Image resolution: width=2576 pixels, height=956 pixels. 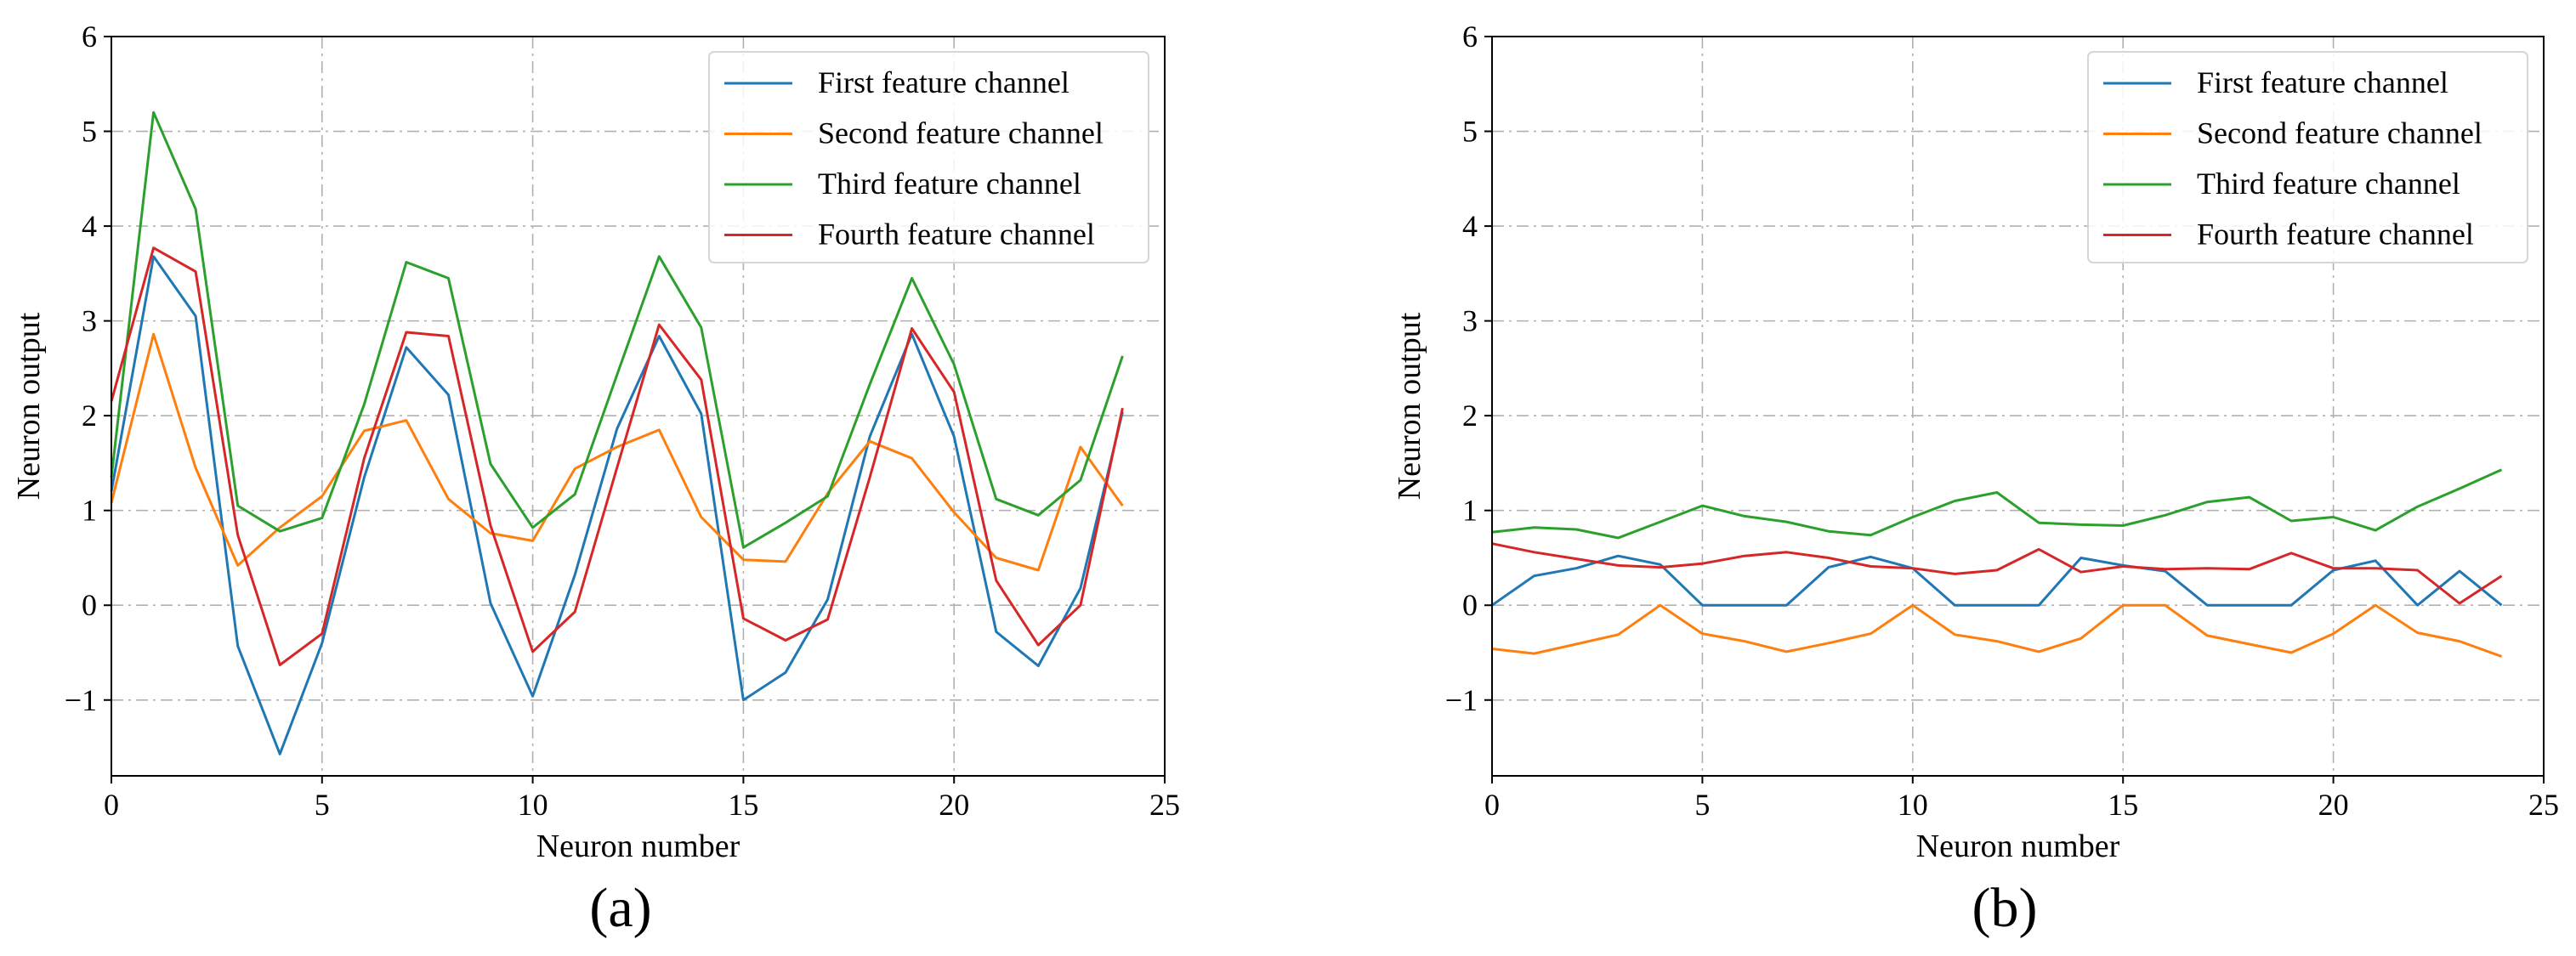 I want to click on panel-caption: (a), so click(x=620, y=908).